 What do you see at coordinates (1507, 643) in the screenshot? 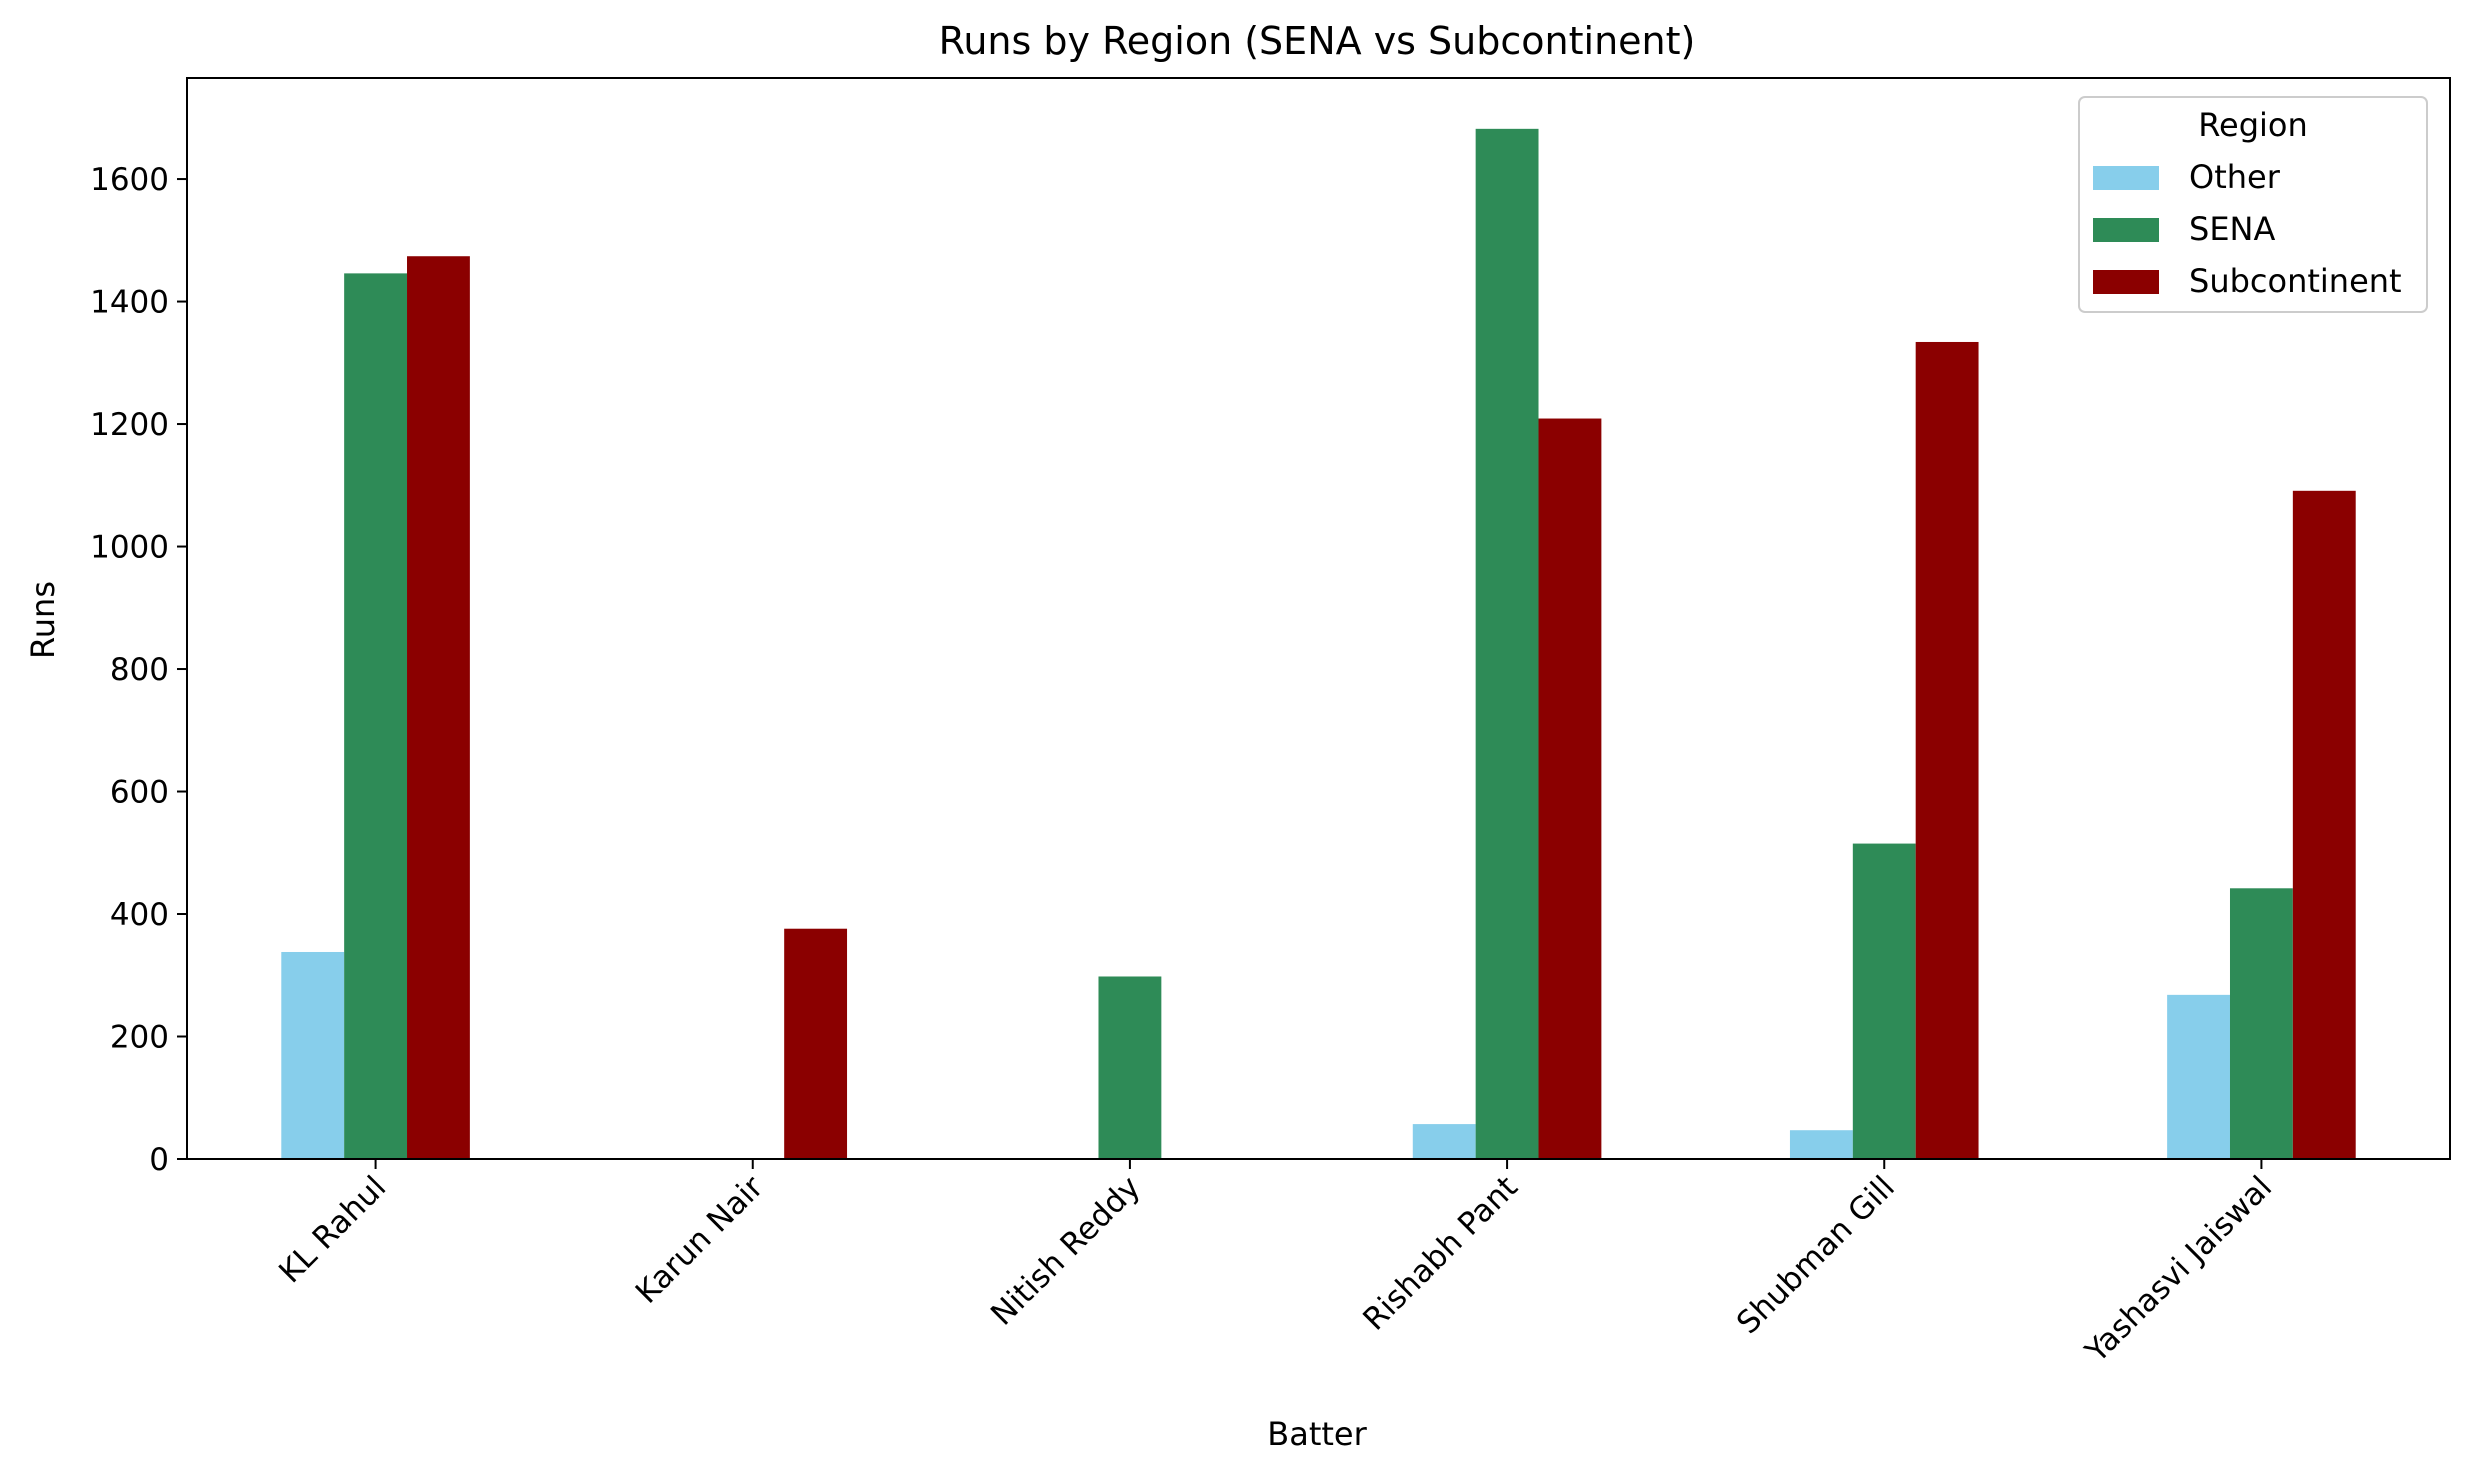
I see `bar-sena-rishabh-pant` at bounding box center [1507, 643].